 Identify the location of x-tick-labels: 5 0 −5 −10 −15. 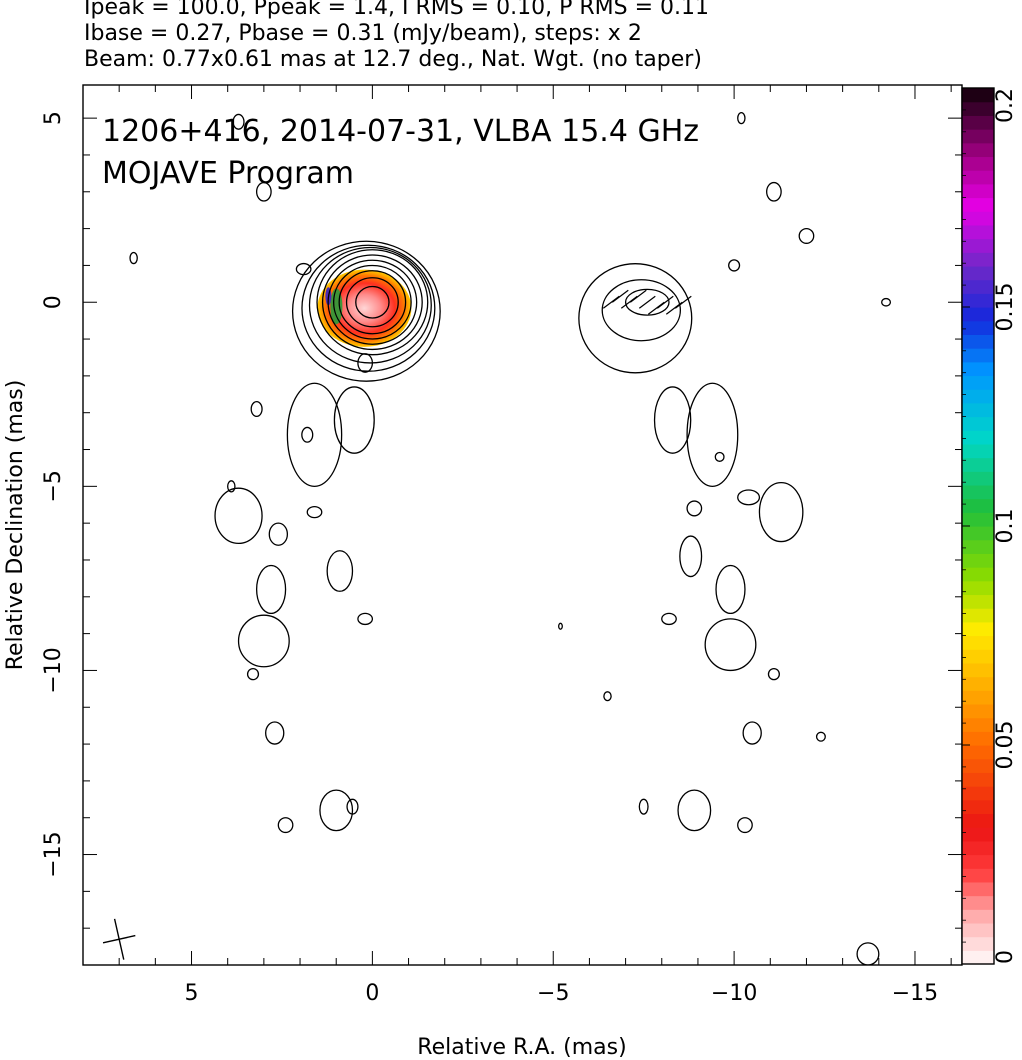
(562, 993).